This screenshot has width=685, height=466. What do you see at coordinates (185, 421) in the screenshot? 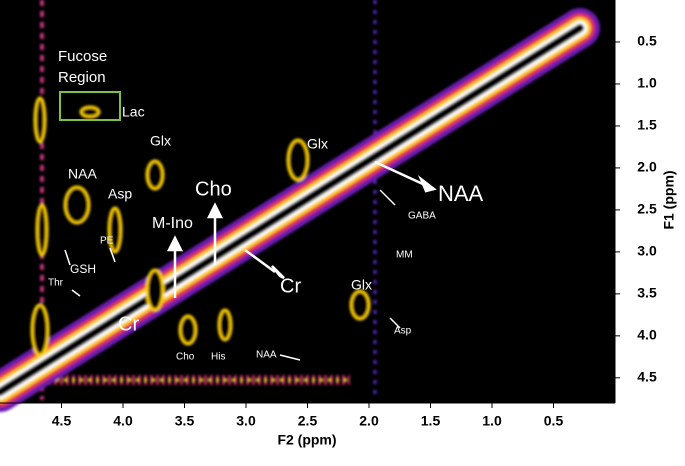
I see `x-tick-label: 3.5` at bounding box center [185, 421].